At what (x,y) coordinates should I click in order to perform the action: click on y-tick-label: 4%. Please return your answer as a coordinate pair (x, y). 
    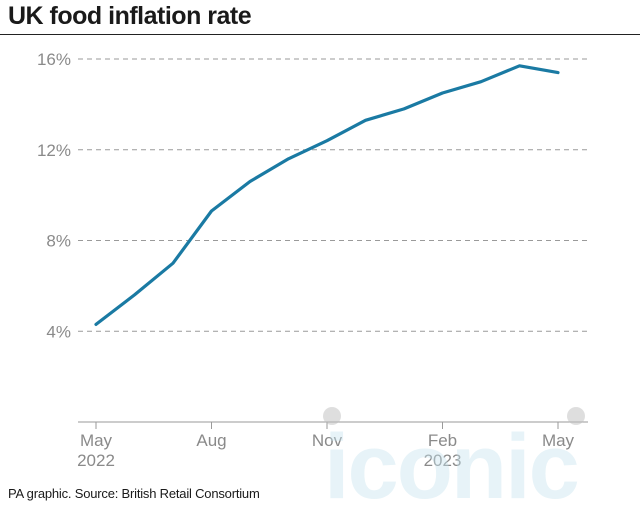
    Looking at the image, I should click on (58, 331).